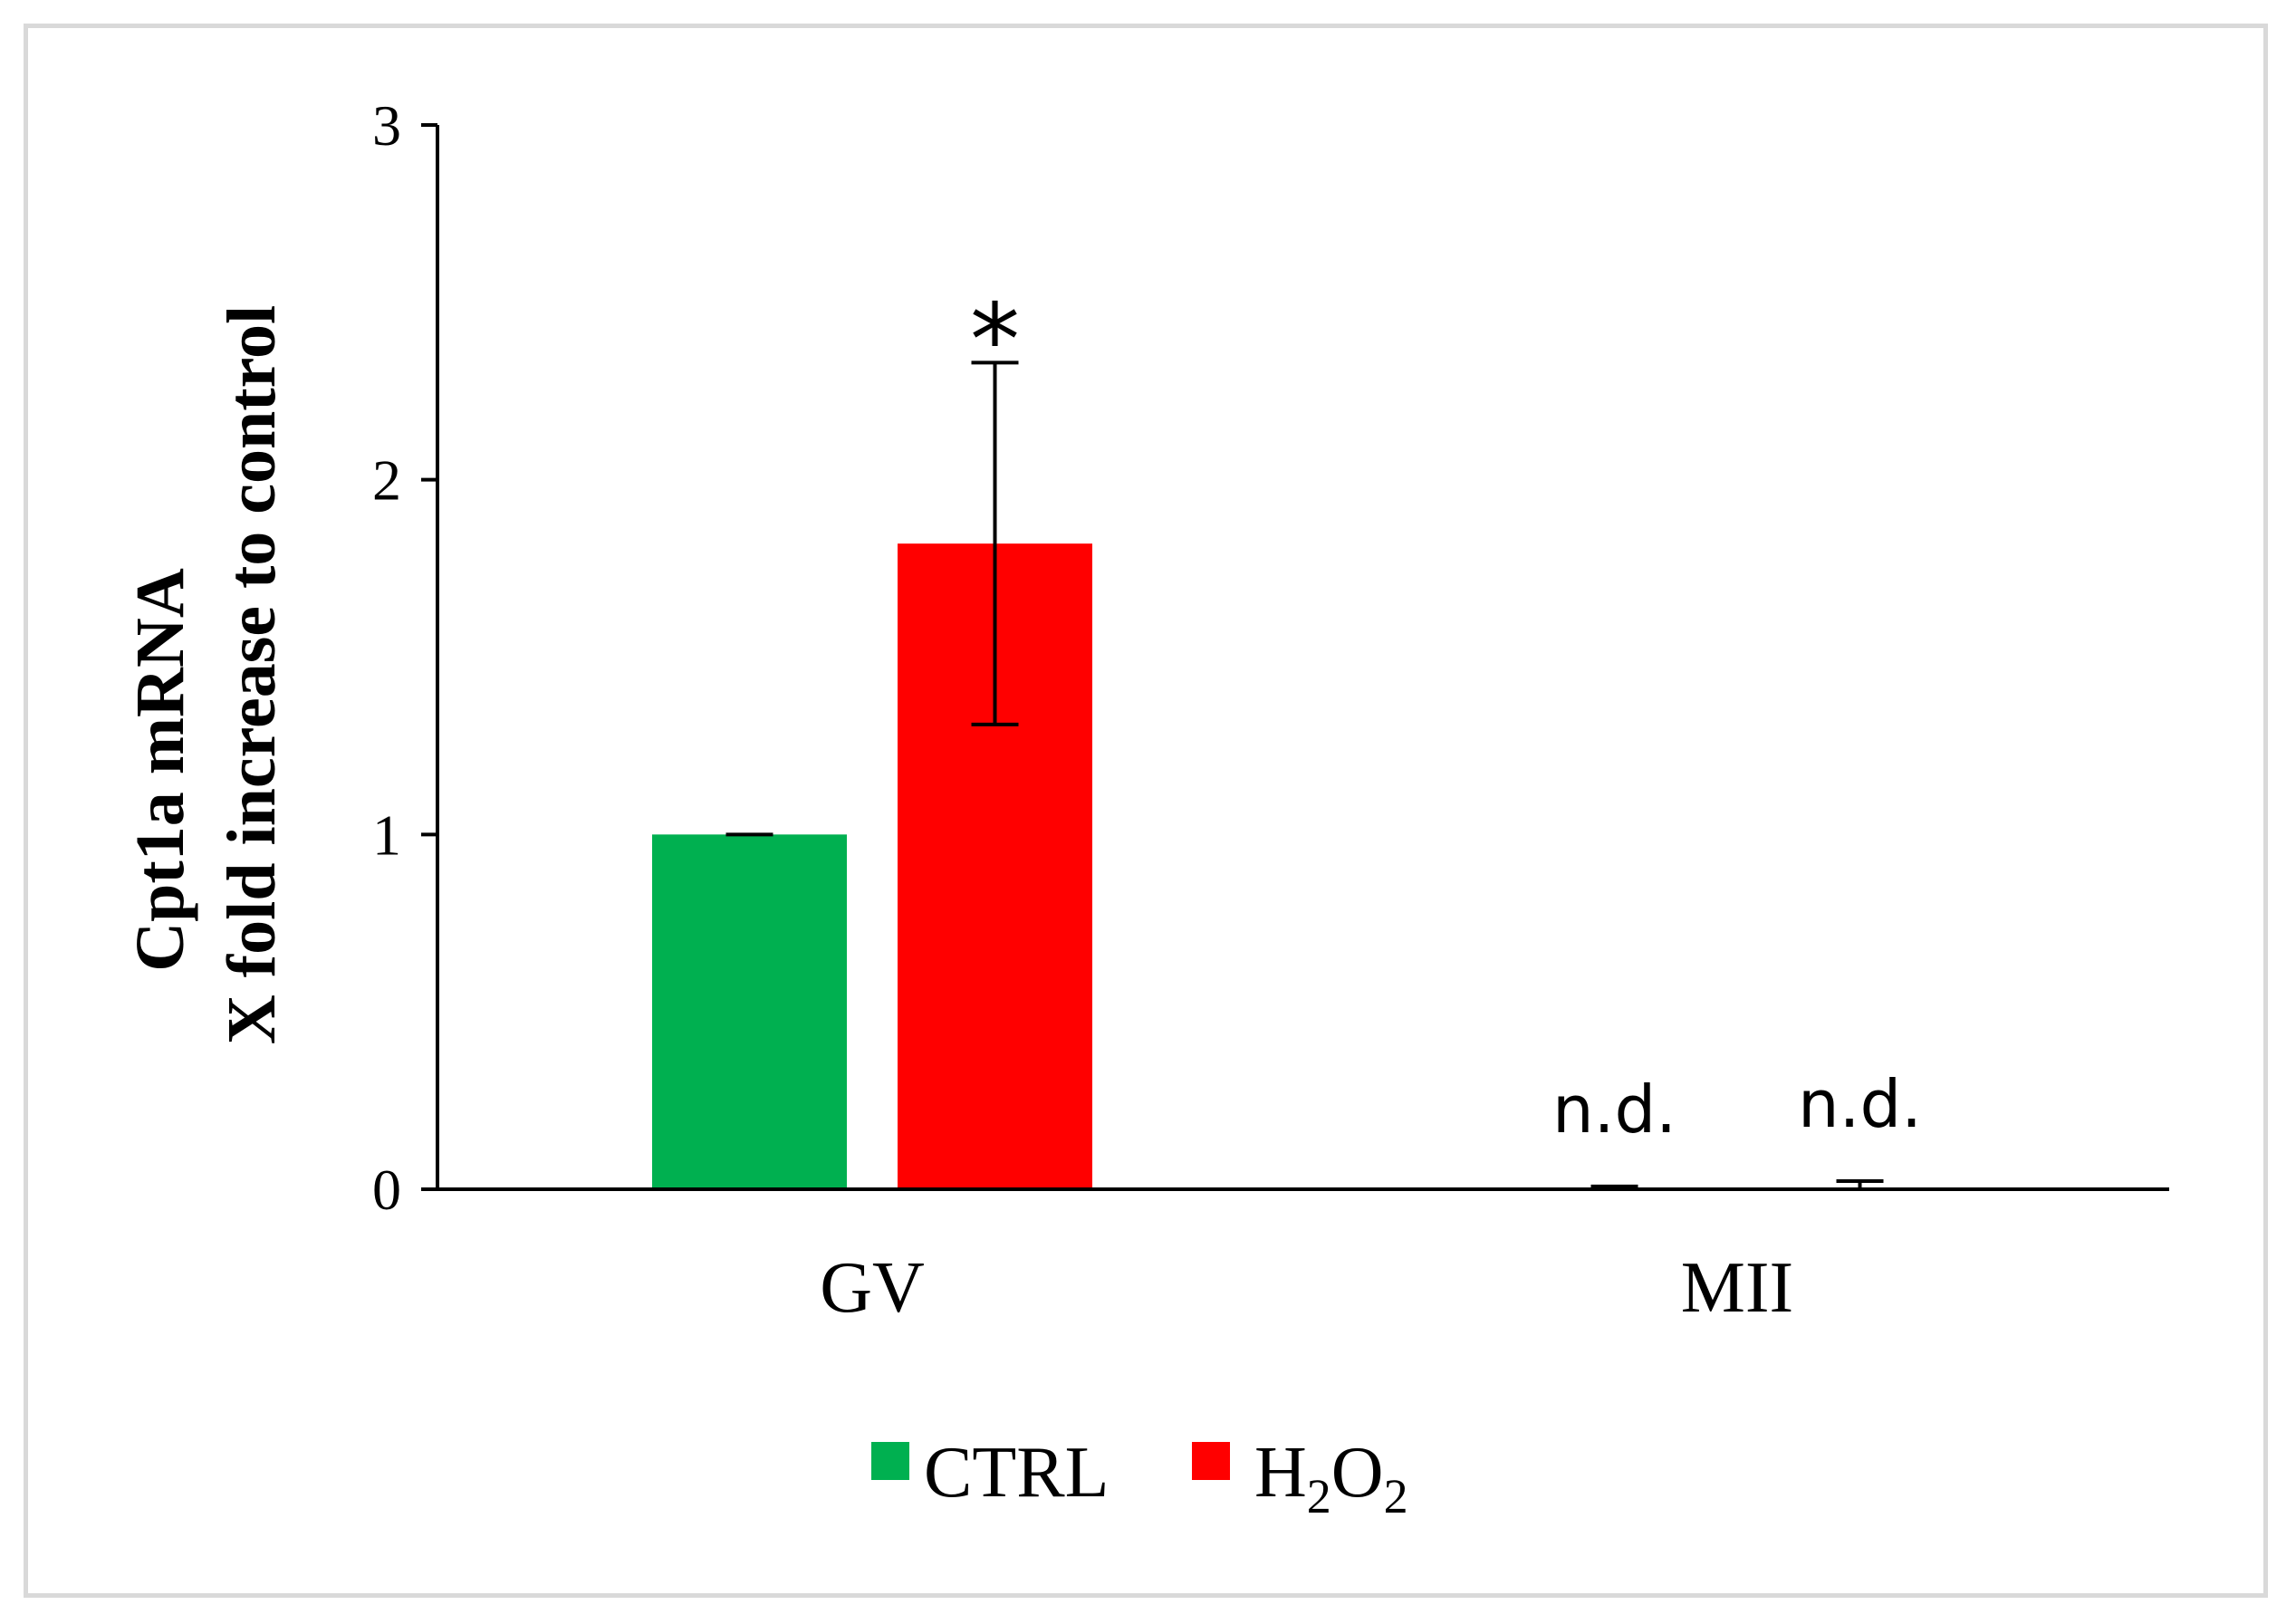 The width and height of the screenshot is (2296, 1624). Describe the element at coordinates (749, 1012) in the screenshot. I see `bar-ctrl-gv` at that location.